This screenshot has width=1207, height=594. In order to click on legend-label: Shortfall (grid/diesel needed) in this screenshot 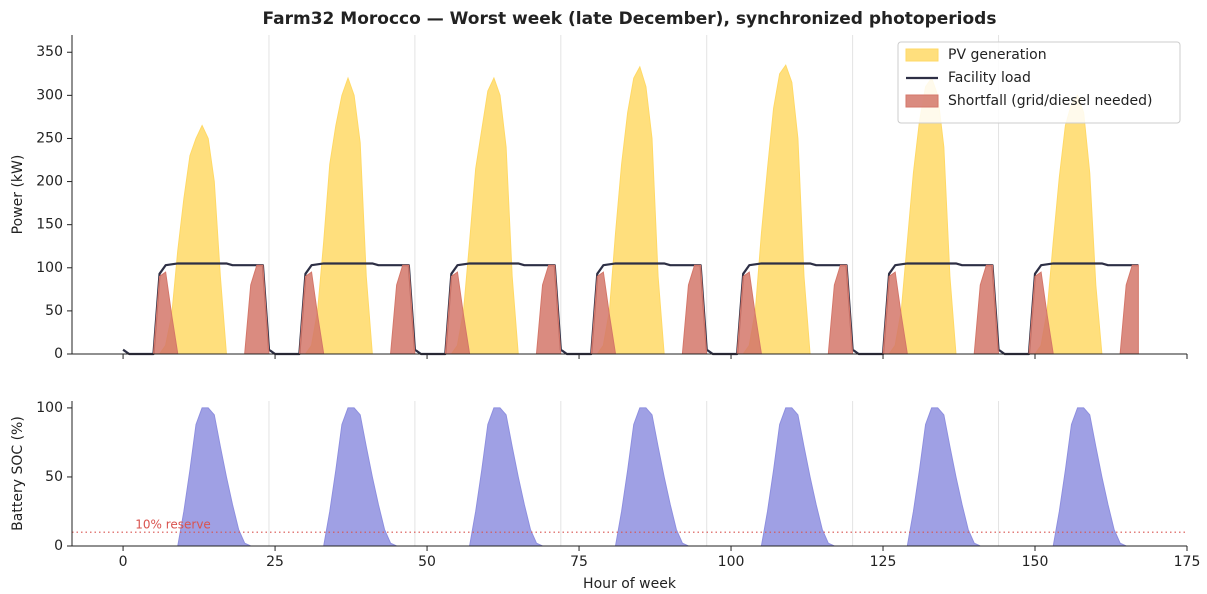, I will do `click(1050, 101)`.